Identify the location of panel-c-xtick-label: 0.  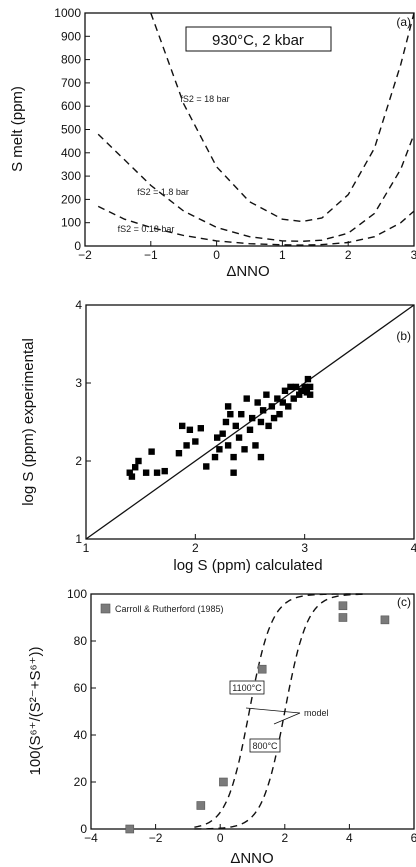
(220, 838).